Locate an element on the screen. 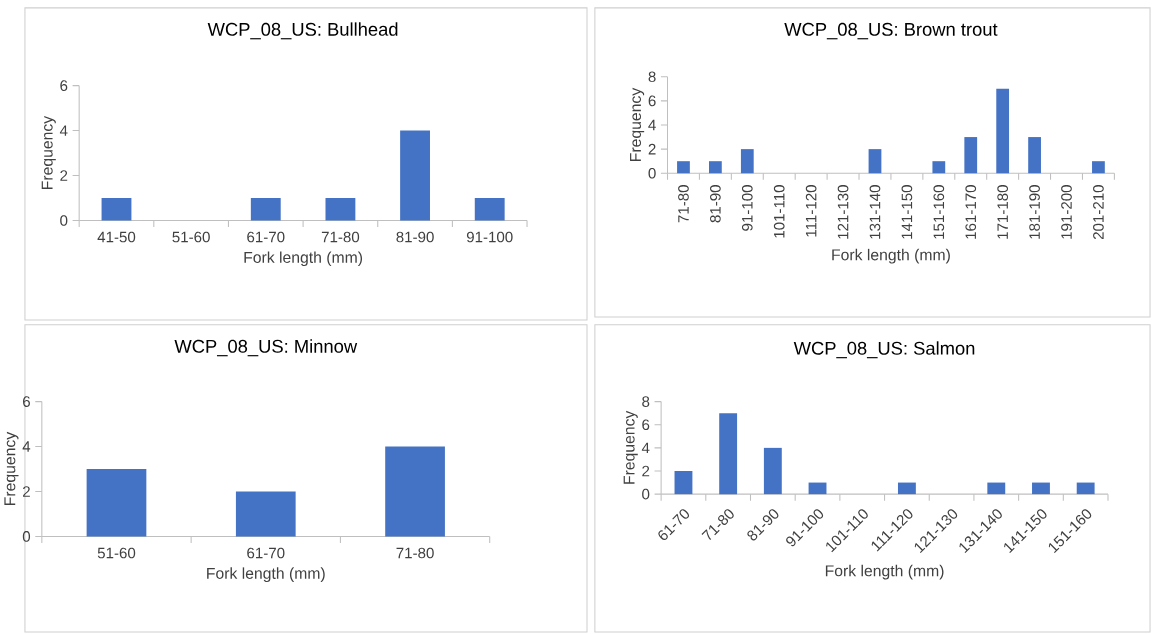 Image resolution: width=1152 pixels, height=634 pixels. x-tick-label: 141-150 is located at coordinates (907, 212).